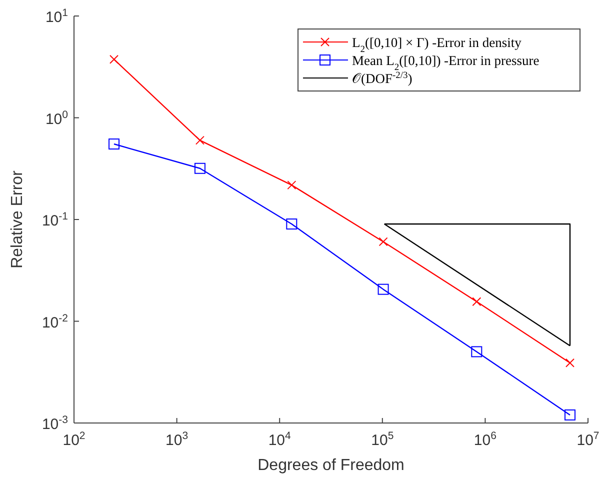 Image resolution: width=600 pixels, height=482 pixels. I want to click on legend-label: L$_{2}$([0,10] × Γ) -Error in density, so click(437, 45).